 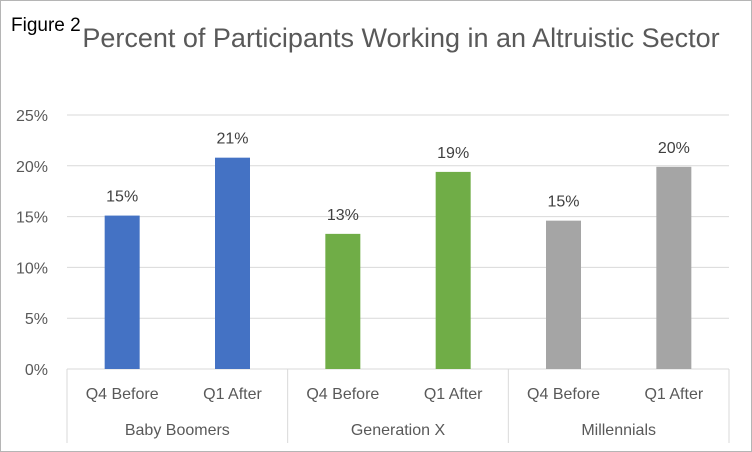 I want to click on group-label: Millennials, so click(x=618, y=430).